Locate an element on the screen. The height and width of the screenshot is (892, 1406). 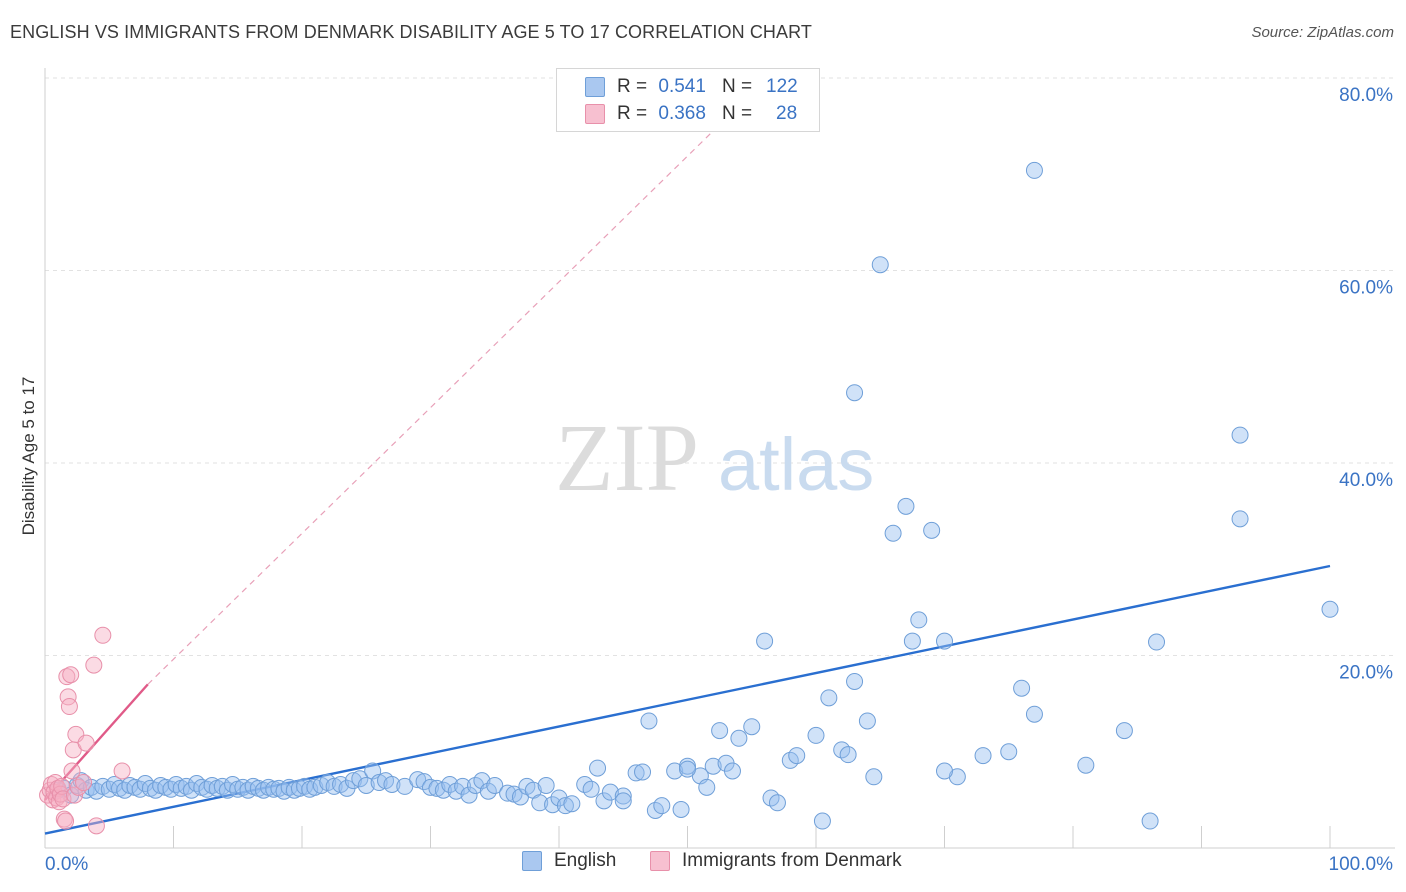
y-tick-label: 20.0% is located at coordinates (1366, 673).